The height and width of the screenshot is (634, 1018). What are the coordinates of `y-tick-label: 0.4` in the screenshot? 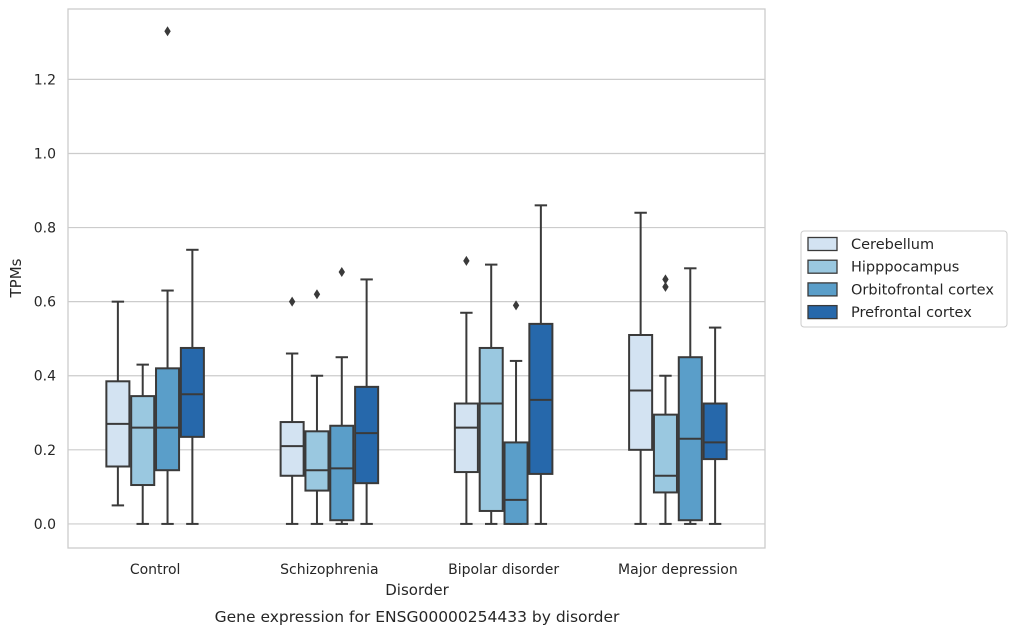 It's located at (45, 377).